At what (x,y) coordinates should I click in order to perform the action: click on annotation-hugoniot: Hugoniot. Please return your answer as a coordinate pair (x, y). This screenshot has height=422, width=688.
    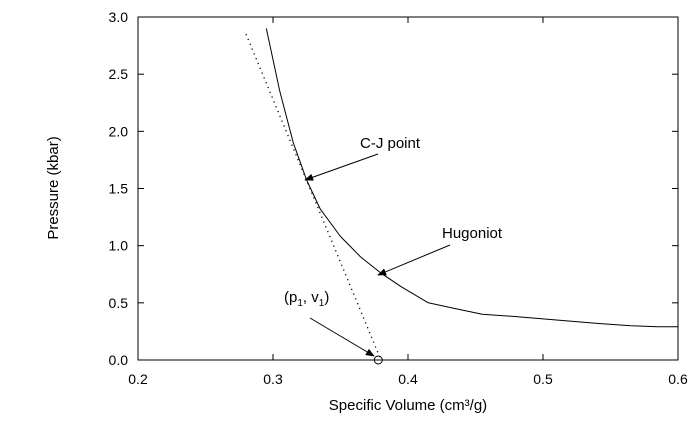
    Looking at the image, I should click on (440, 250).